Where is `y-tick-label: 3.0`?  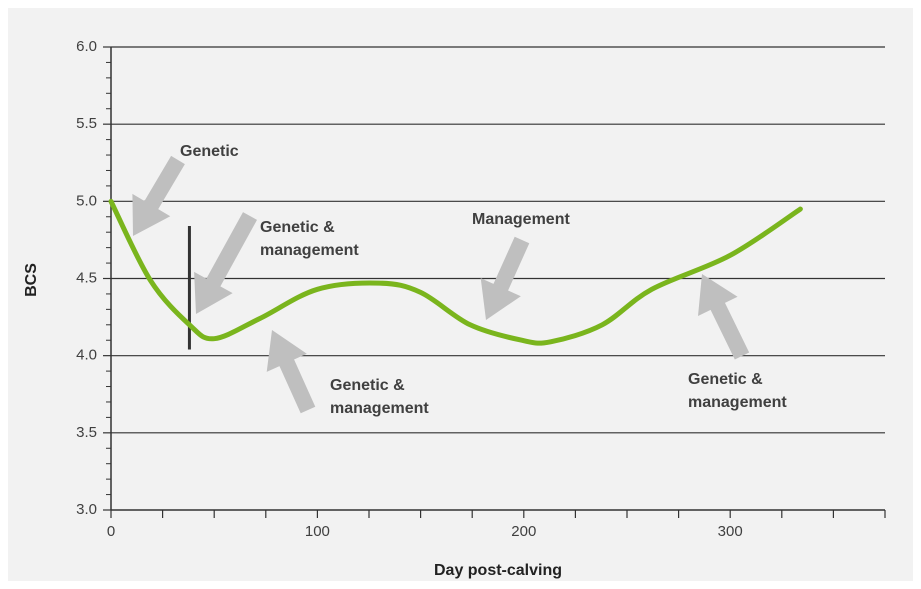
y-tick-label: 3.0 is located at coordinates (86, 509).